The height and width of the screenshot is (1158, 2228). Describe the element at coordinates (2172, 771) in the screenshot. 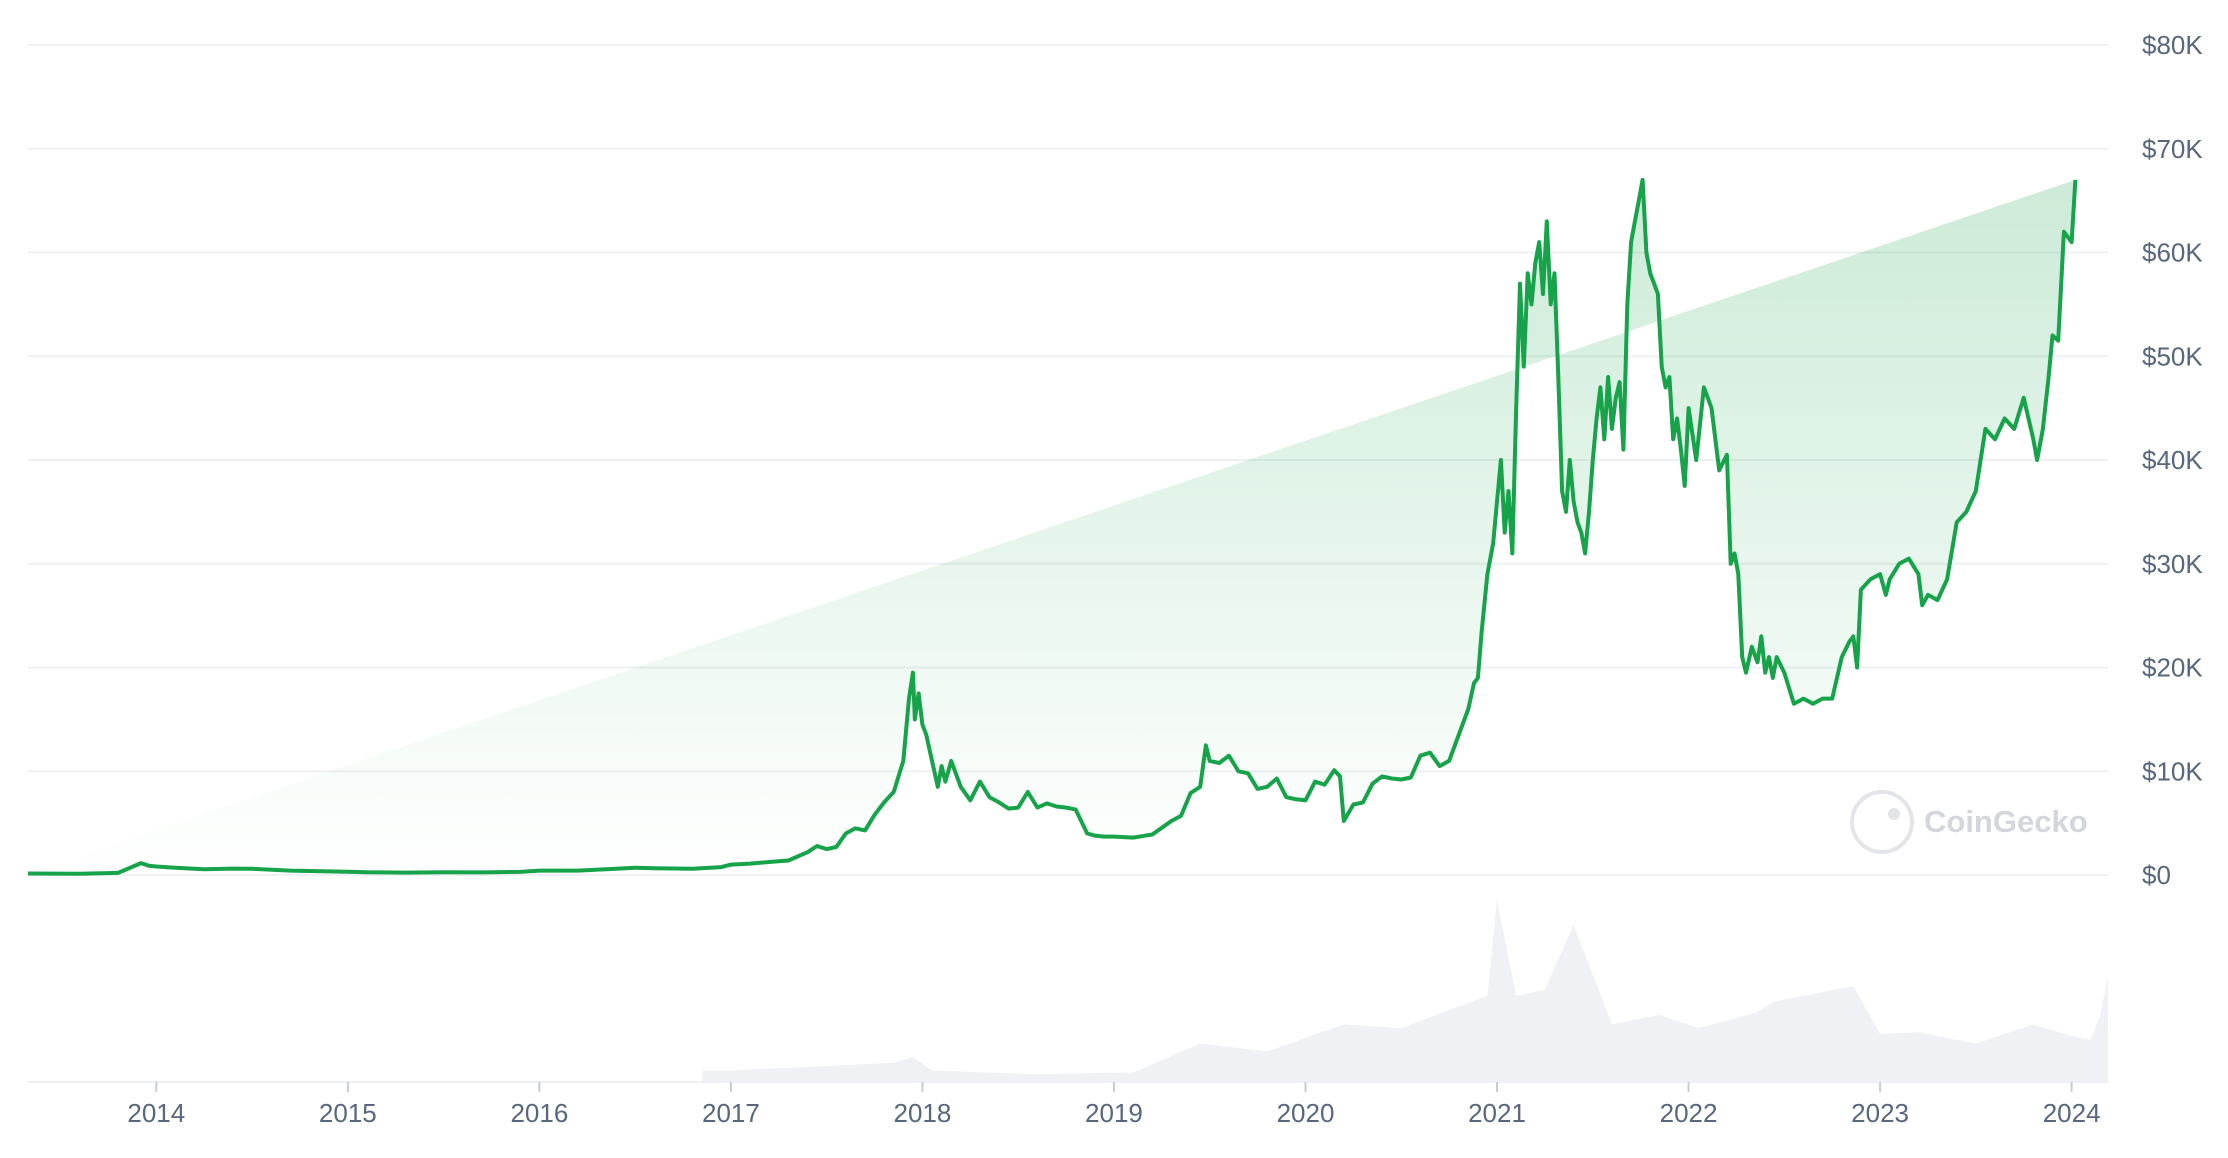

I see `y-tick-label: $10K` at that location.